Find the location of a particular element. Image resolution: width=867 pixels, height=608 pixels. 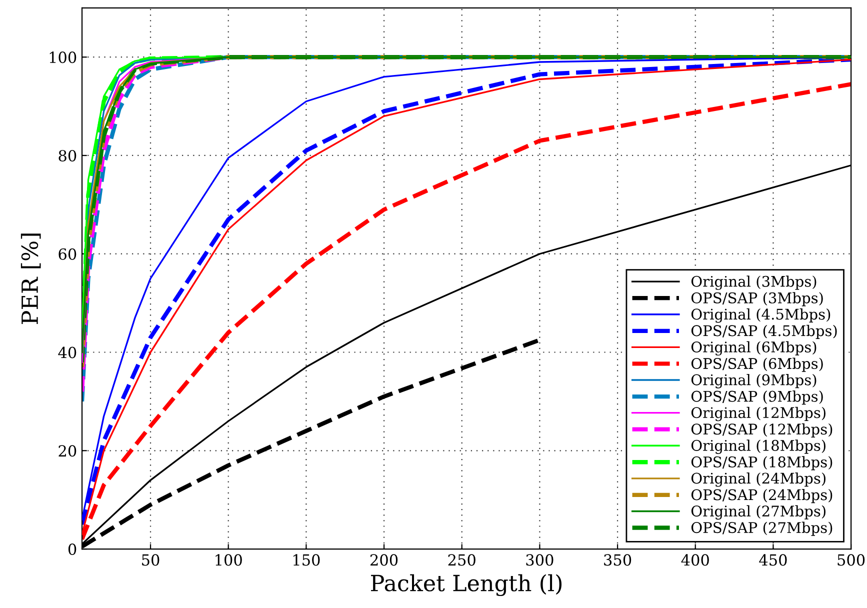

legend-label: Original (6Mbps) is located at coordinates (753, 348).